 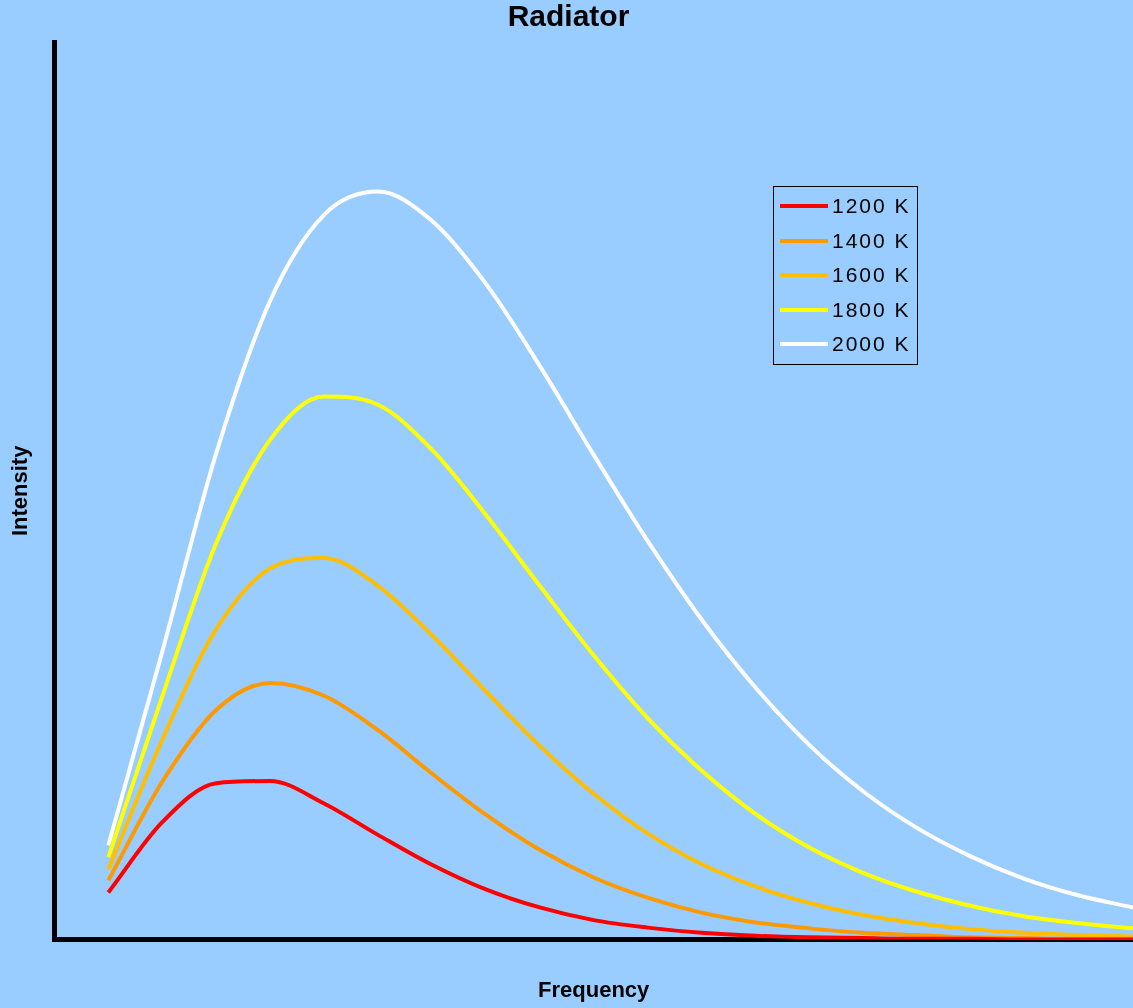 I want to click on legend-label: 1400 K, so click(x=871, y=240).